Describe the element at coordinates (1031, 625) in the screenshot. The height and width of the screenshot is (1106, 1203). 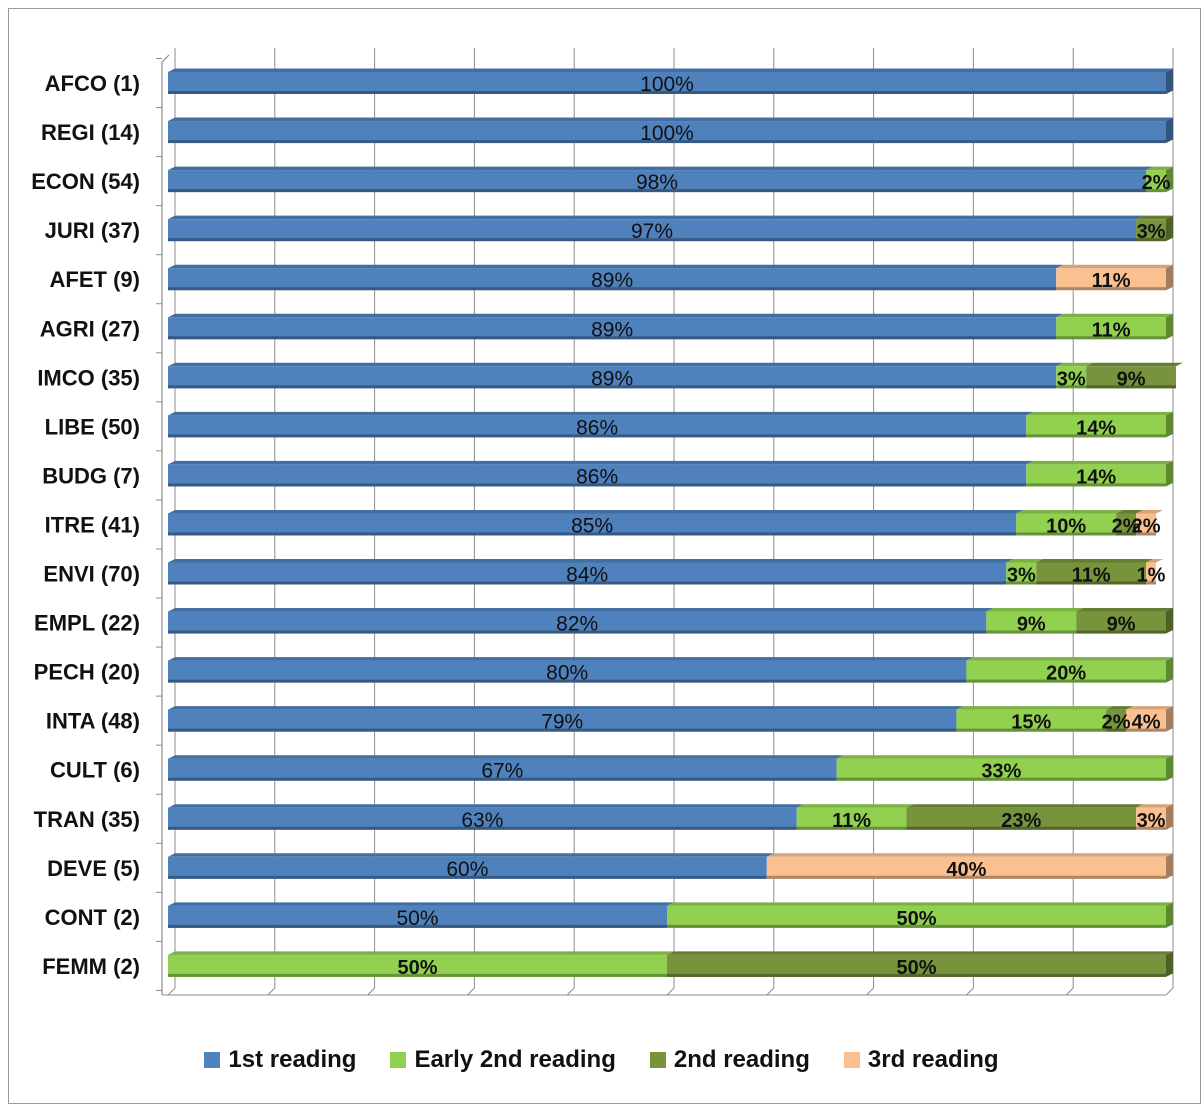
I see `data-label: 9%` at that location.